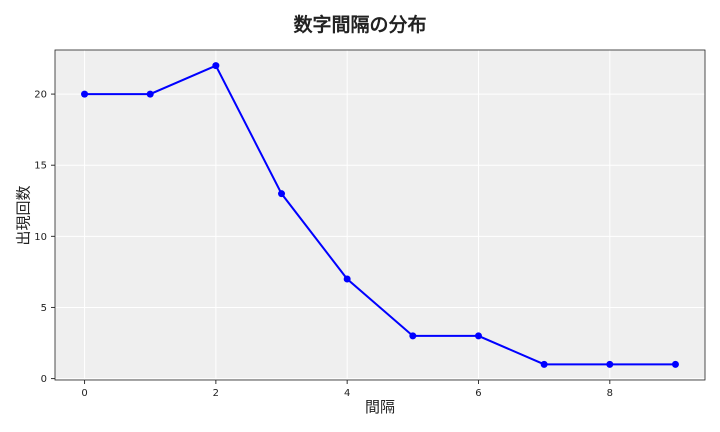  I want to click on x-tick-label: 8, so click(610, 393).